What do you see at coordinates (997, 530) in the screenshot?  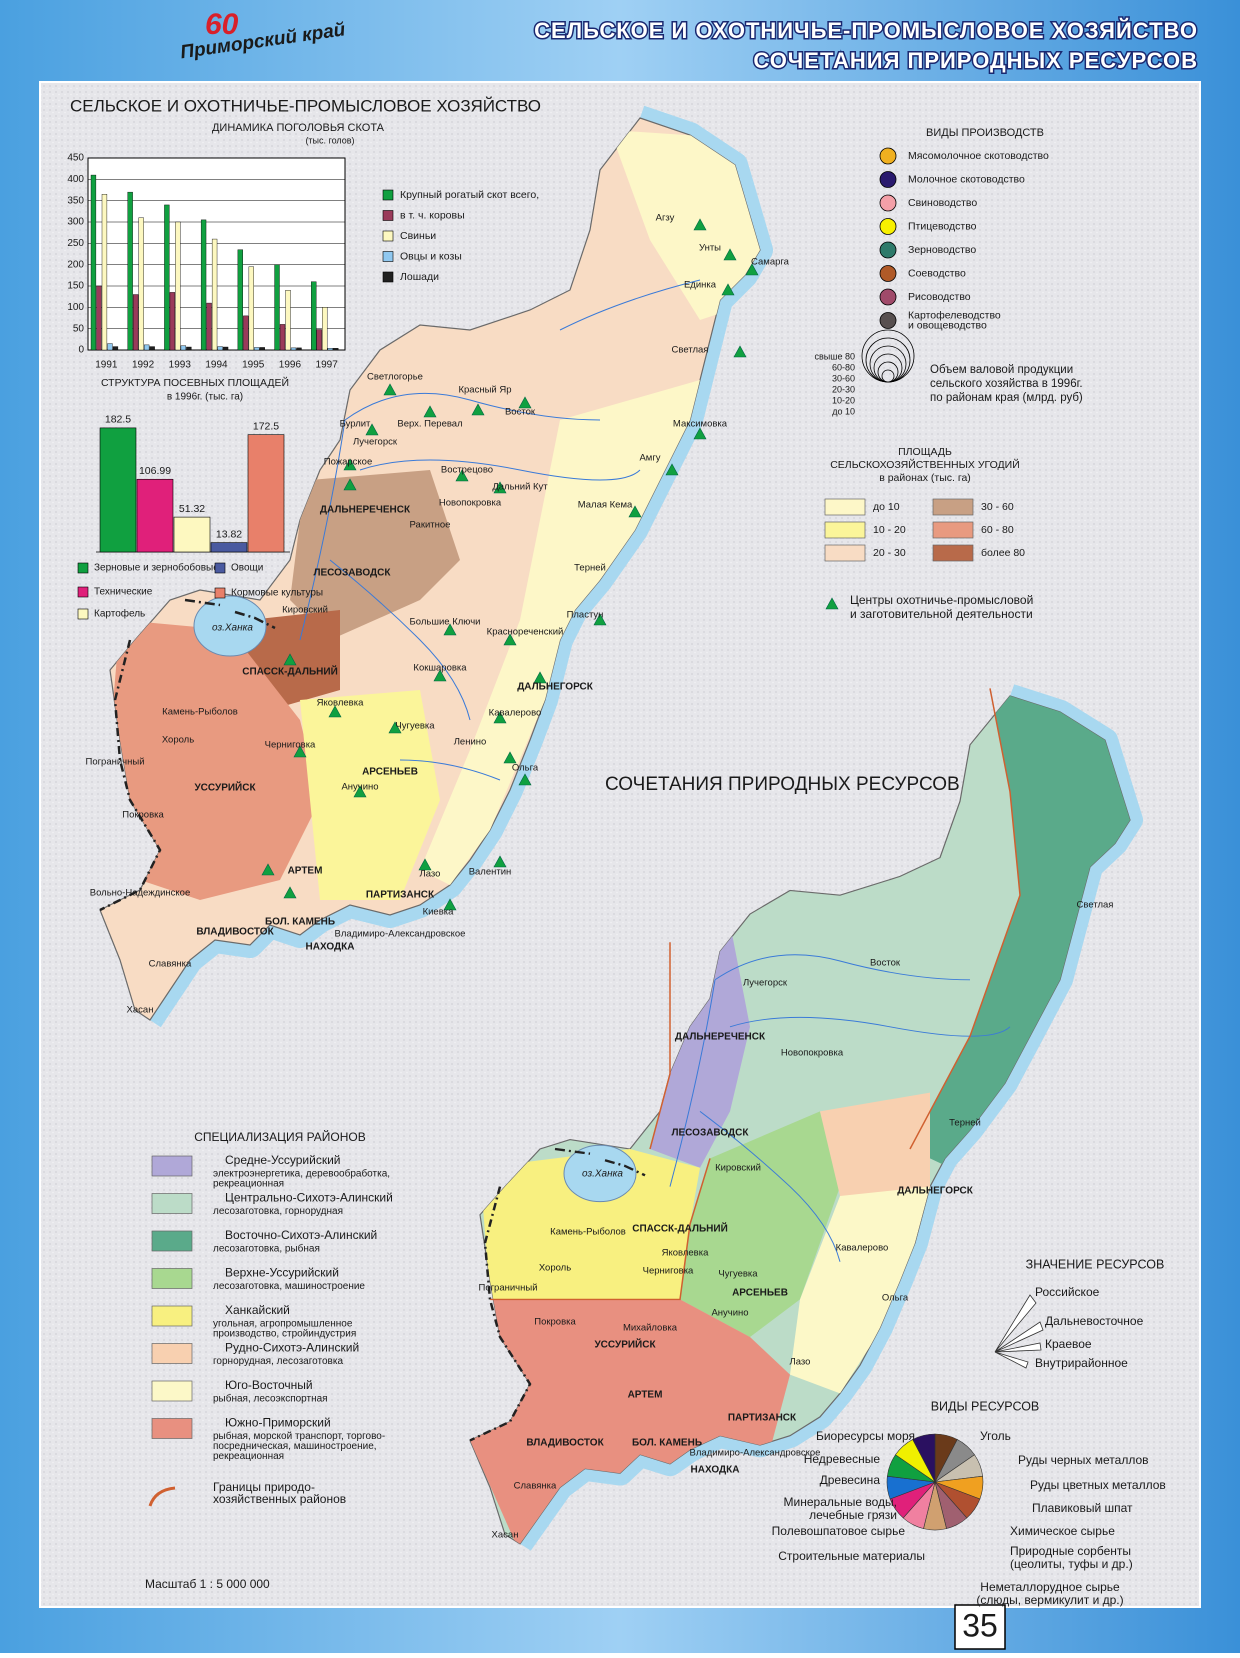 I see `legend-label: 60 - 80` at bounding box center [997, 530].